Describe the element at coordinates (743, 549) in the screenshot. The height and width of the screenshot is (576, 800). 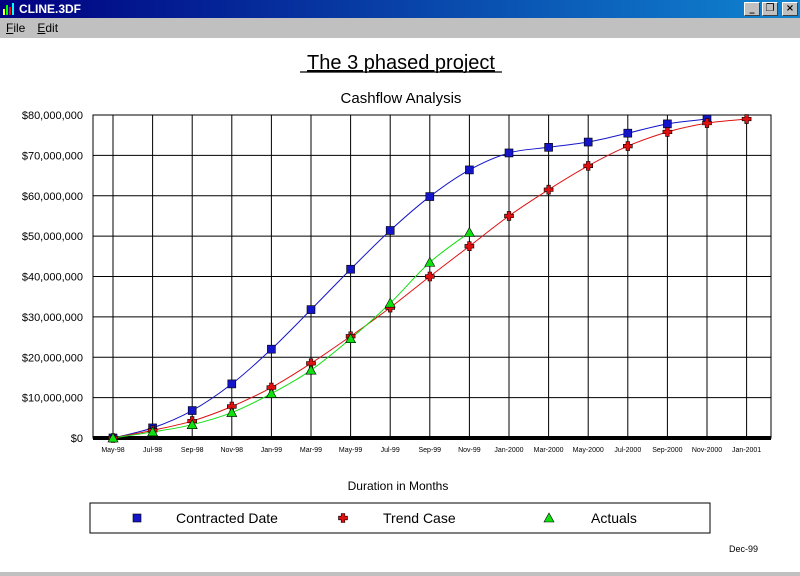
I see `footer-date: Dec-99` at that location.